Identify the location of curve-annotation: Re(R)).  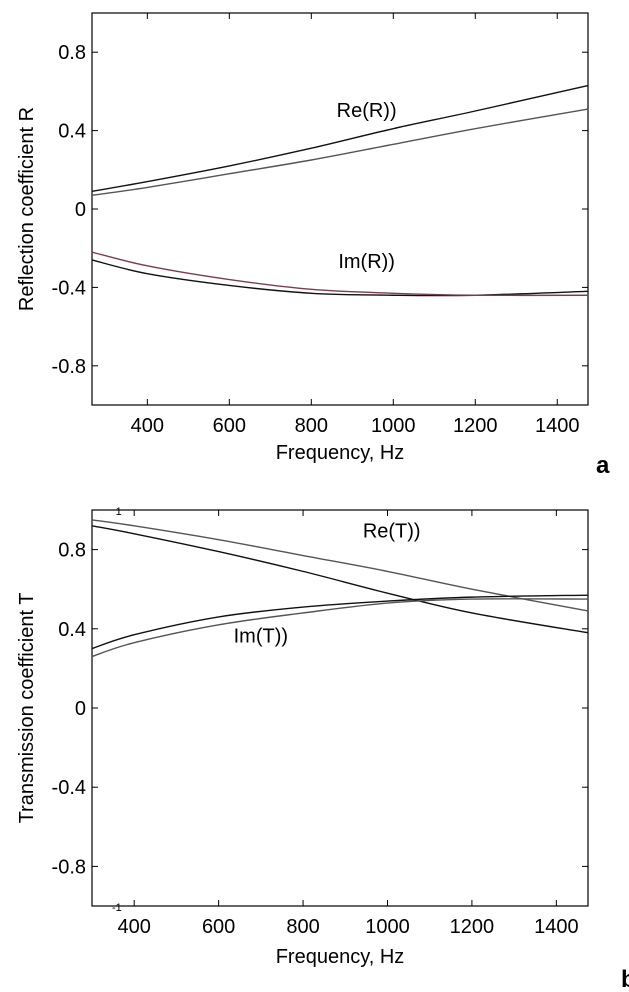
(367, 111).